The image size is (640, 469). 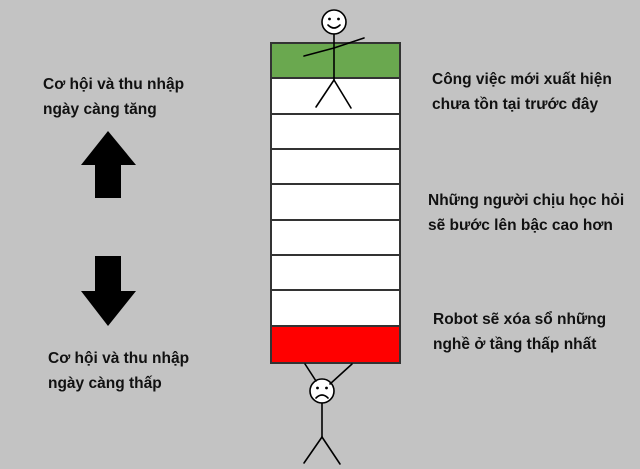 I want to click on ladder-rung-bottom-red, so click(x=335, y=344).